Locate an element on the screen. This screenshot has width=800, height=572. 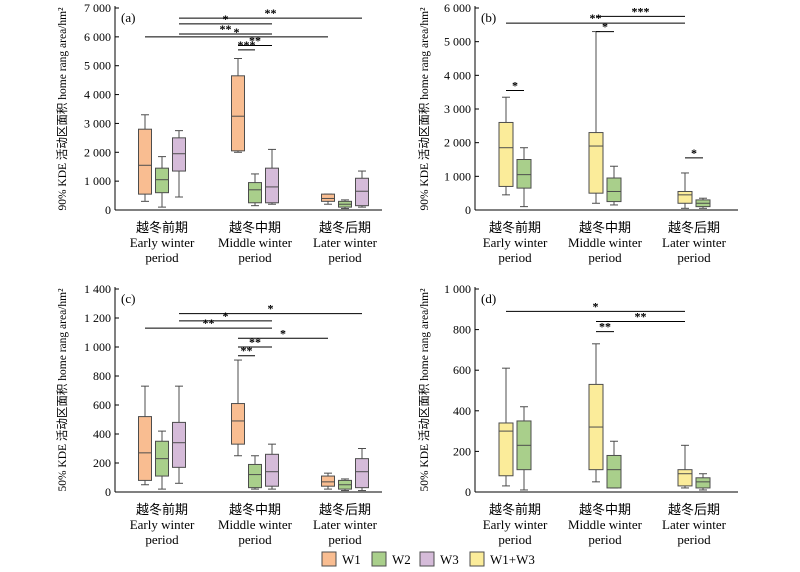
y-tick-label: 1 200 is located at coordinates (97, 318).